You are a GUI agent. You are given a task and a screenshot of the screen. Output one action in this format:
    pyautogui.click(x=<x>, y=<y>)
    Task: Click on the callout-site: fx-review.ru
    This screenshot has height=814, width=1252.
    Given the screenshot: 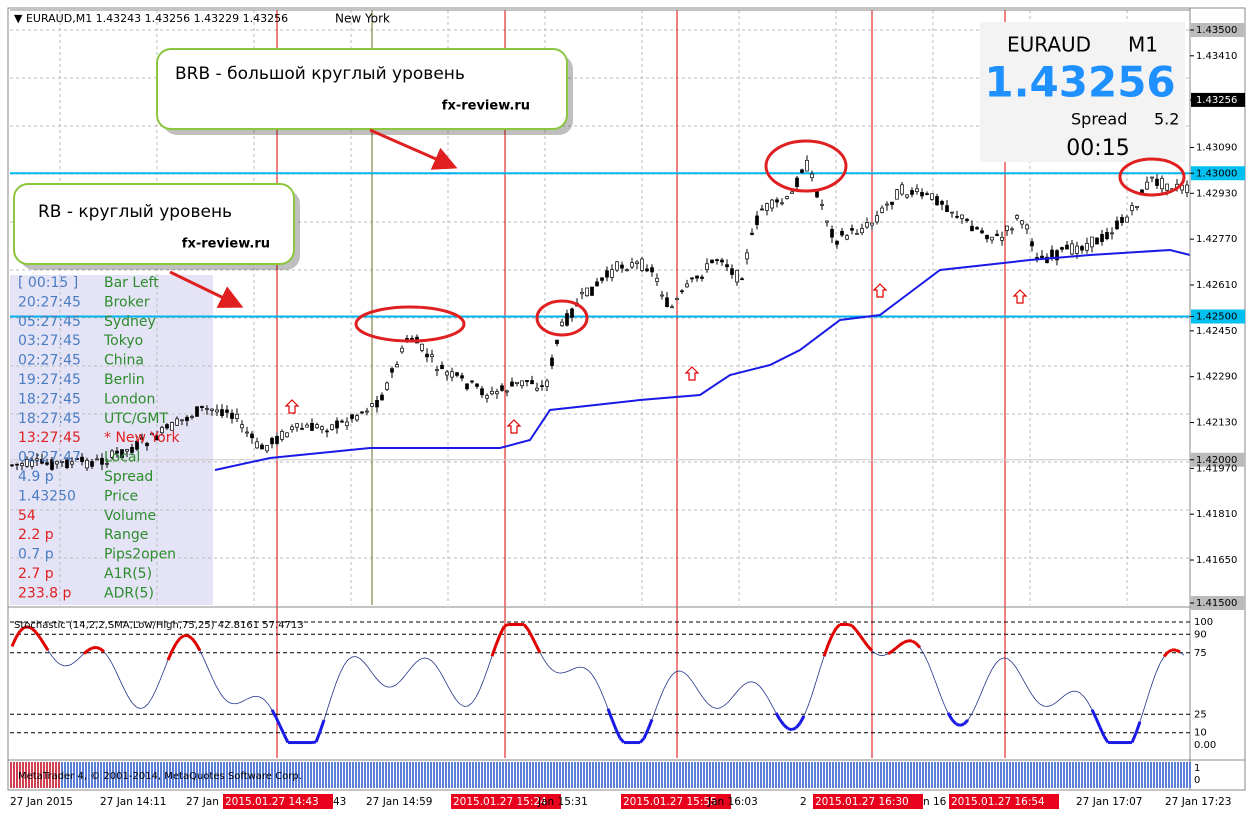 What is the action you would take?
    pyautogui.click(x=226, y=244)
    